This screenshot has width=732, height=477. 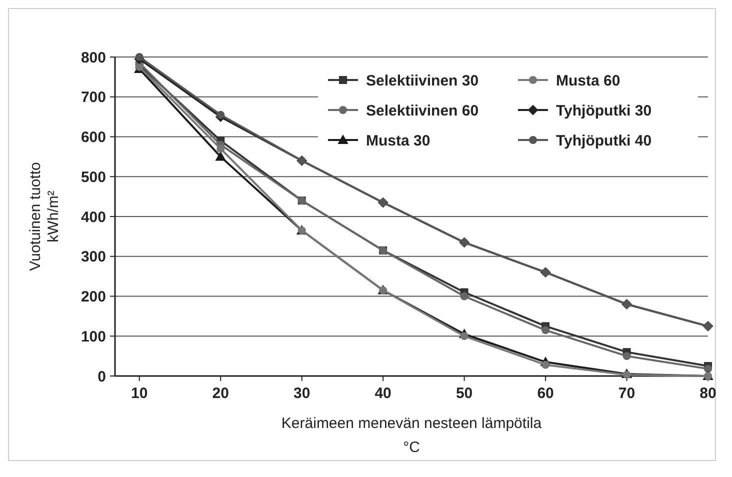 What do you see at coordinates (93, 337) in the screenshot?
I see `y-tick-label: 100` at bounding box center [93, 337].